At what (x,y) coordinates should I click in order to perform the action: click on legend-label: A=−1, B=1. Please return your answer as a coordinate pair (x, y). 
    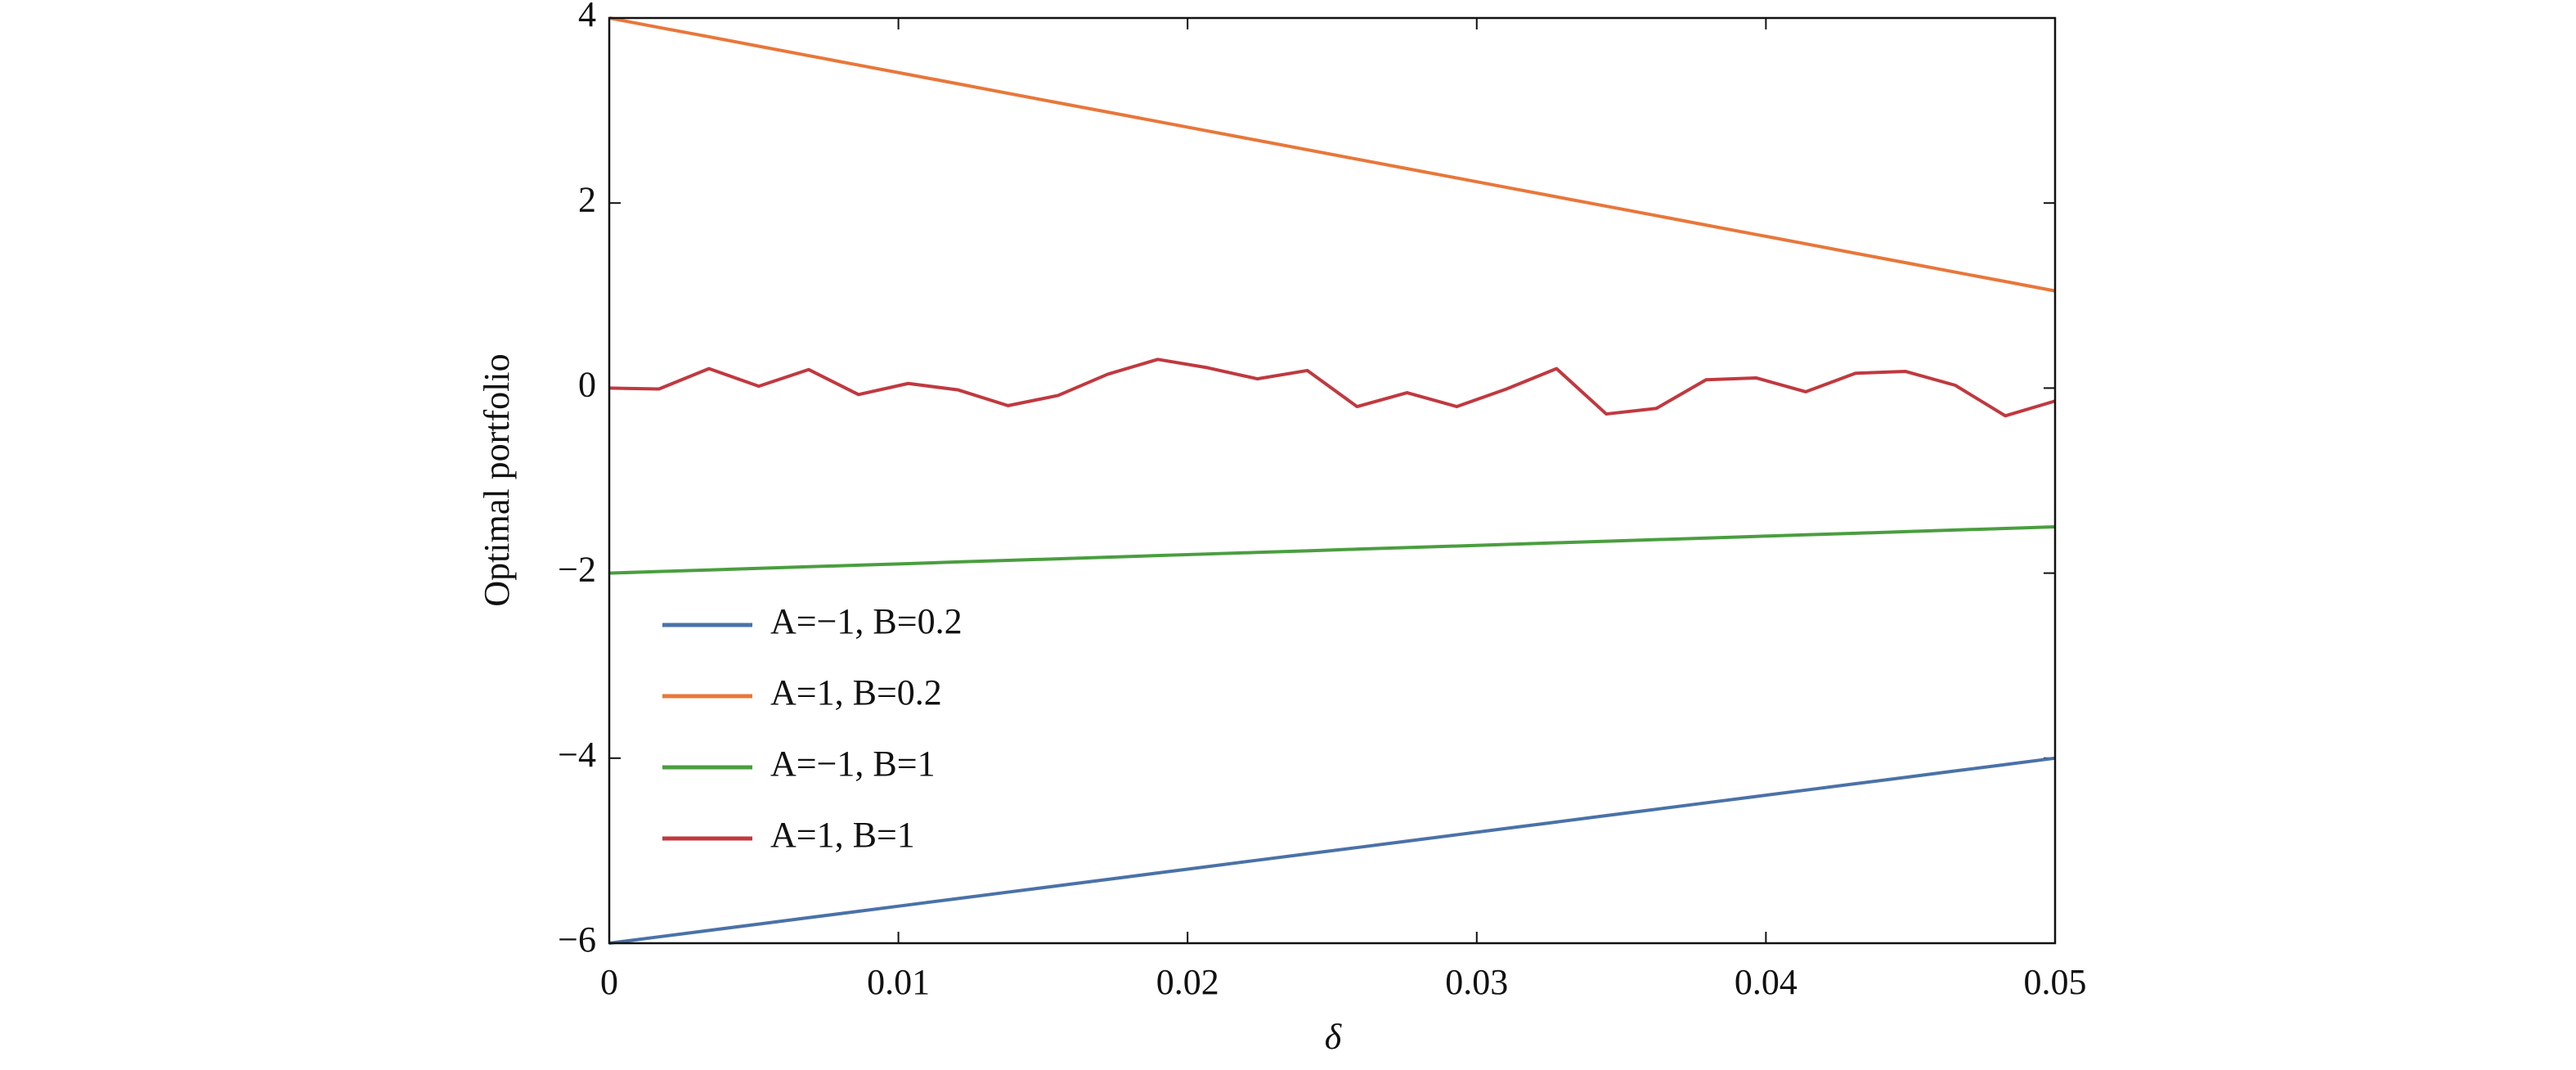
    Looking at the image, I should click on (853, 764).